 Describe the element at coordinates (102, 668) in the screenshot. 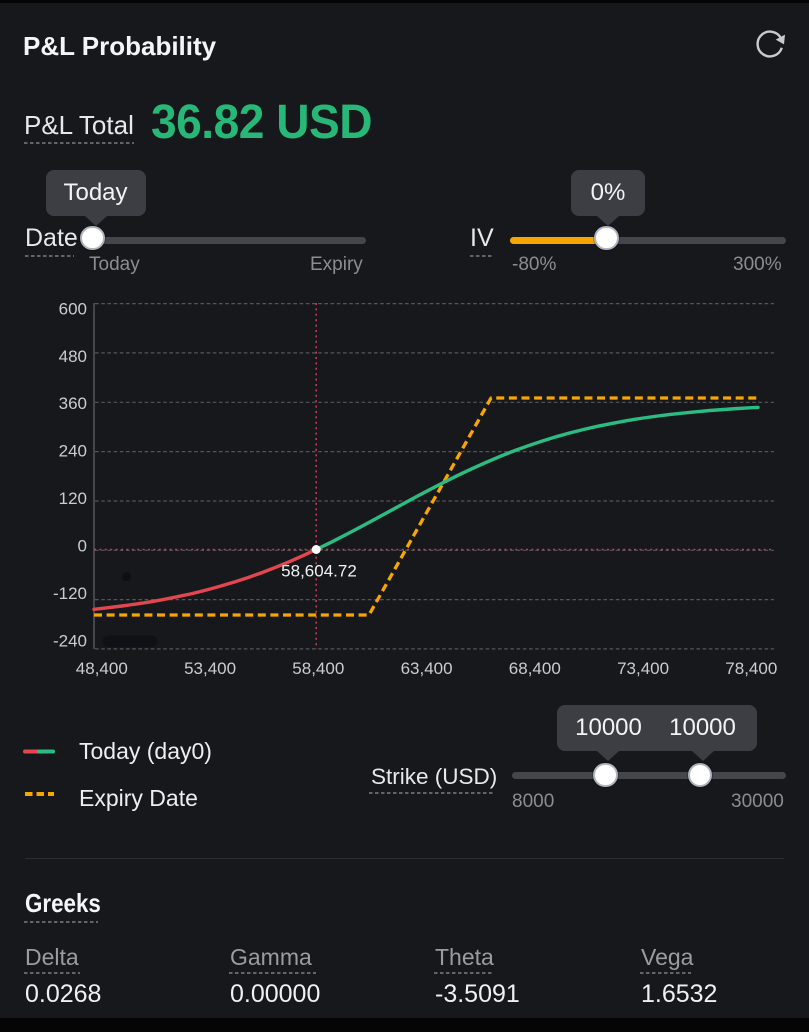

I see `svg-text: 48,400` at that location.